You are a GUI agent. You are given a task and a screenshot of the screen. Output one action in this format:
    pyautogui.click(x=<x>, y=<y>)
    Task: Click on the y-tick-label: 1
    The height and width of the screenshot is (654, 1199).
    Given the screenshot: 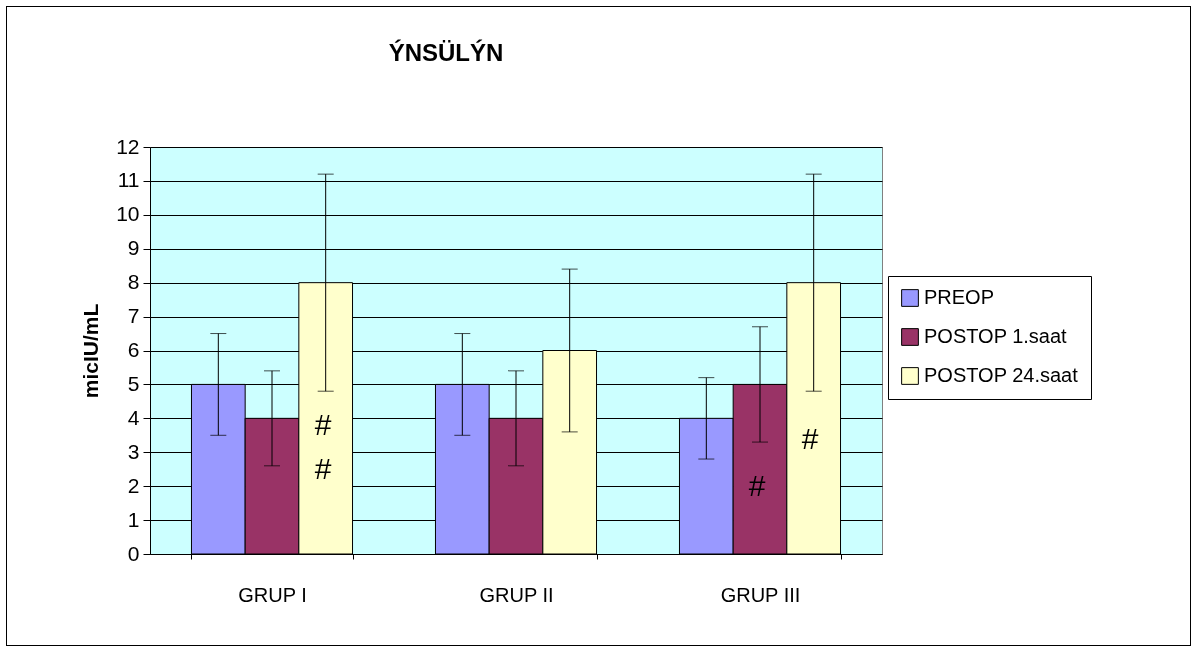 What is the action you would take?
    pyautogui.click(x=133, y=519)
    